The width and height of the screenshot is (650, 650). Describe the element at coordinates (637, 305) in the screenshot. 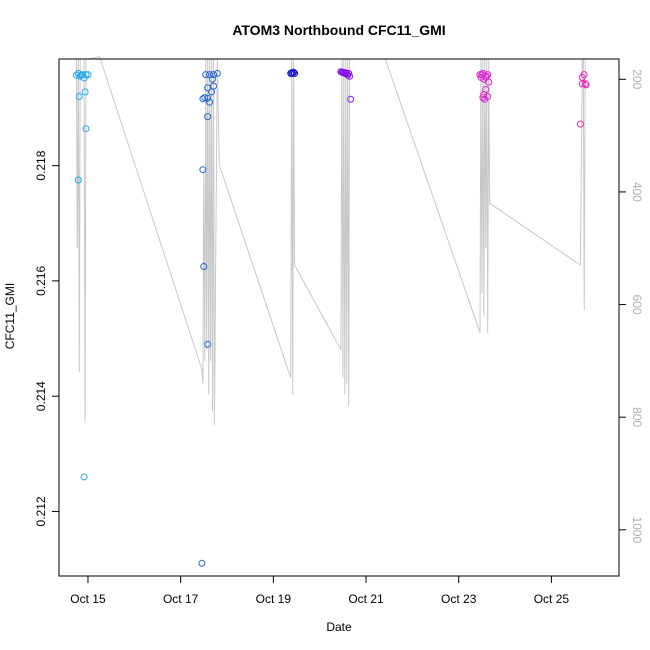

I see `y2-tick-label: 600` at that location.